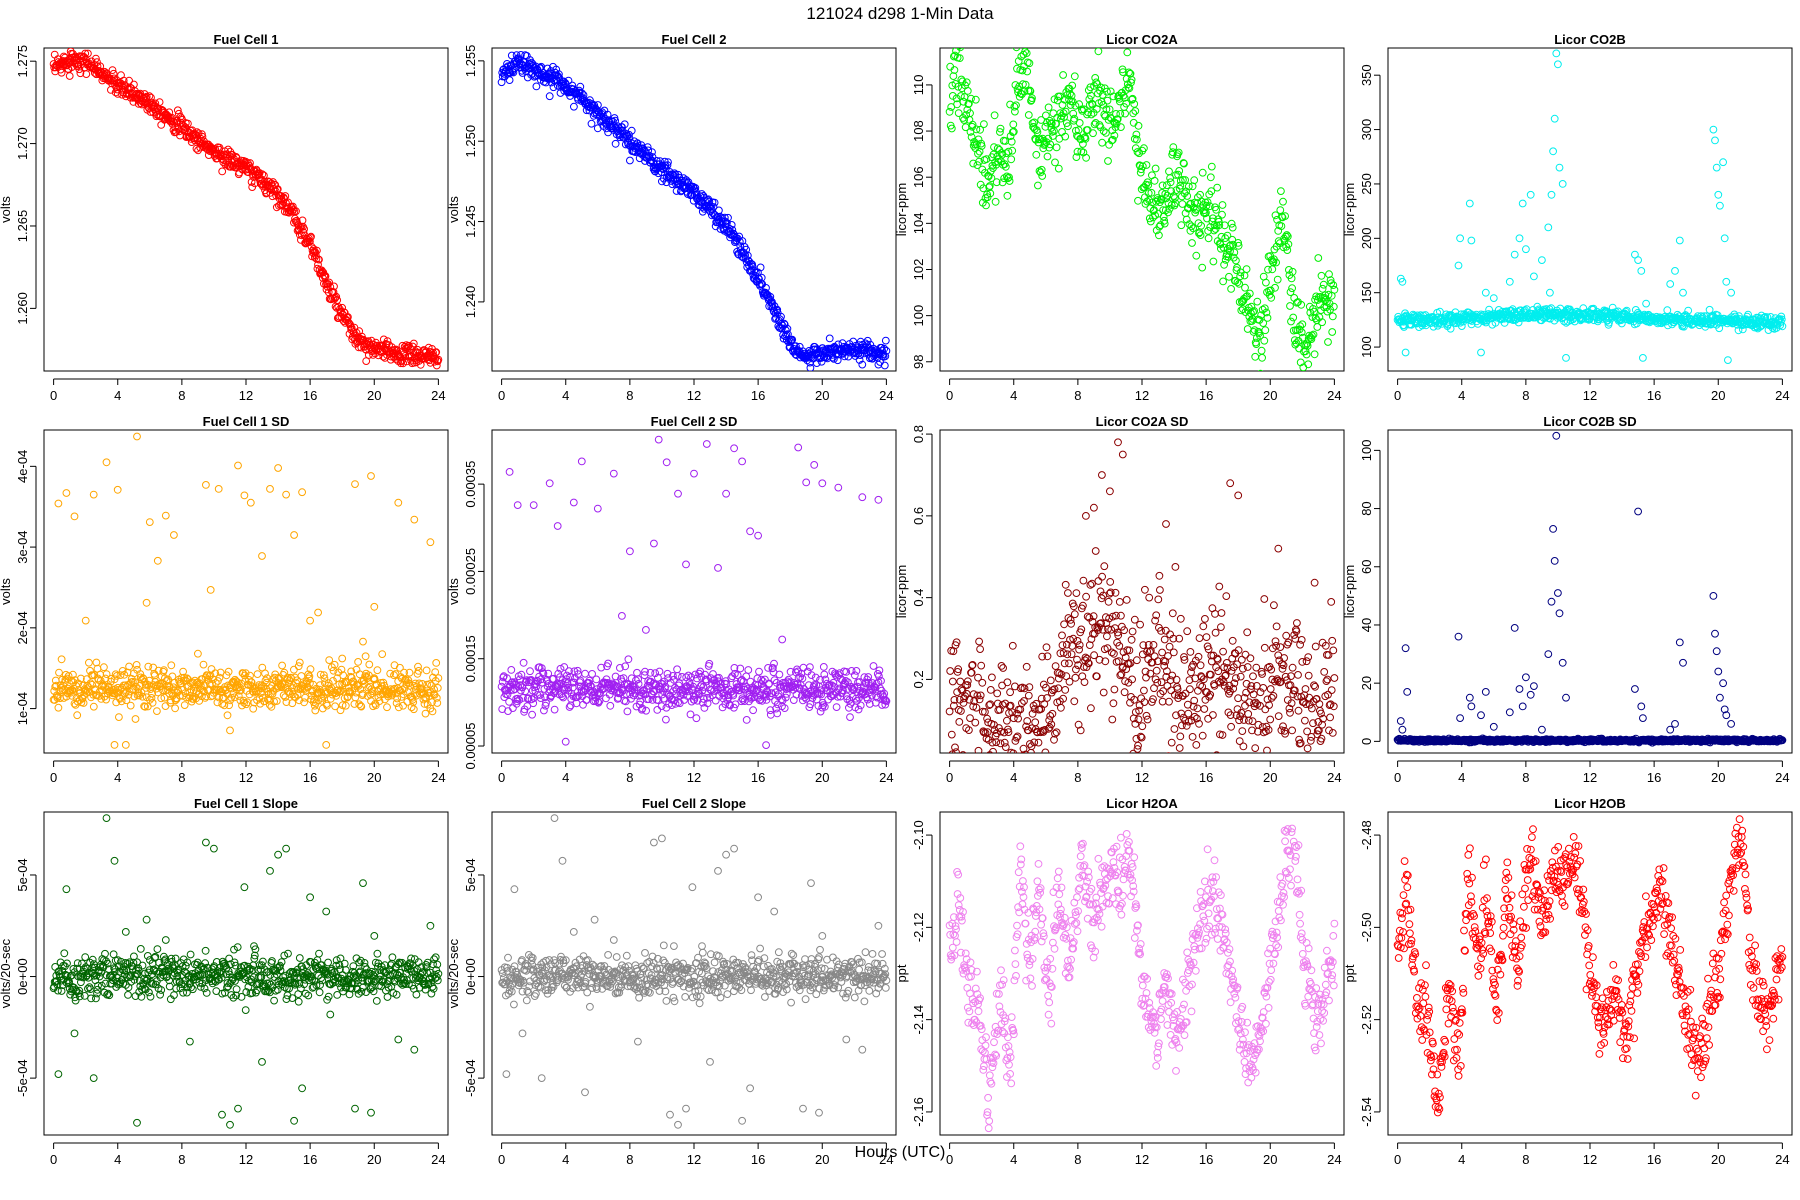 The height and width of the screenshot is (1200, 1800). What do you see at coordinates (438, 777) in the screenshot?
I see `x-tick-label: 24` at bounding box center [438, 777].